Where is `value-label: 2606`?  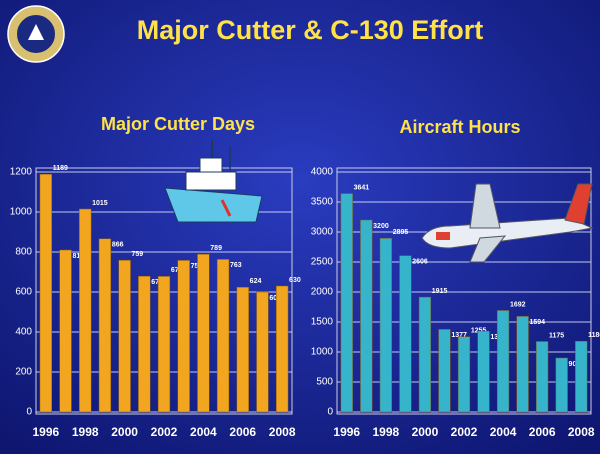
value-label: 2606 is located at coordinates (420, 261).